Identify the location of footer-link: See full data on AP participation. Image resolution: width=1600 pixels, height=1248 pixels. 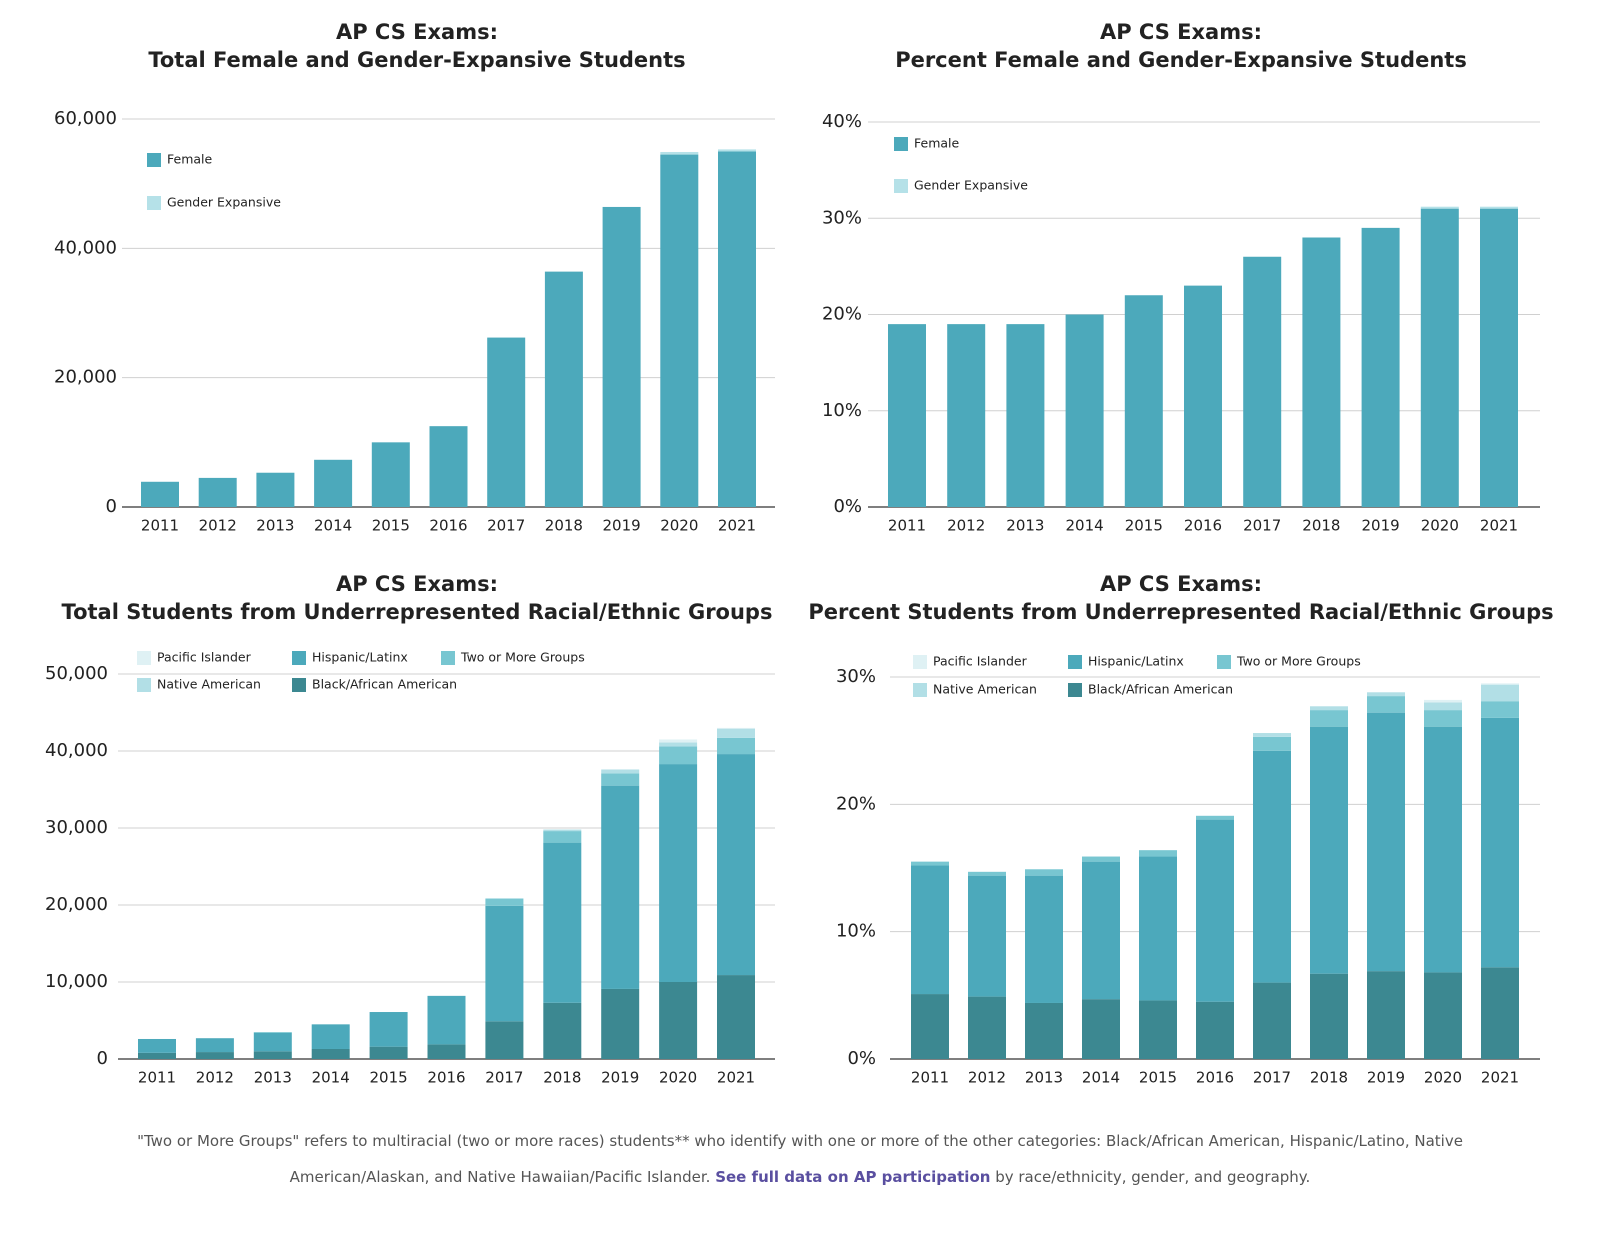
(853, 1177).